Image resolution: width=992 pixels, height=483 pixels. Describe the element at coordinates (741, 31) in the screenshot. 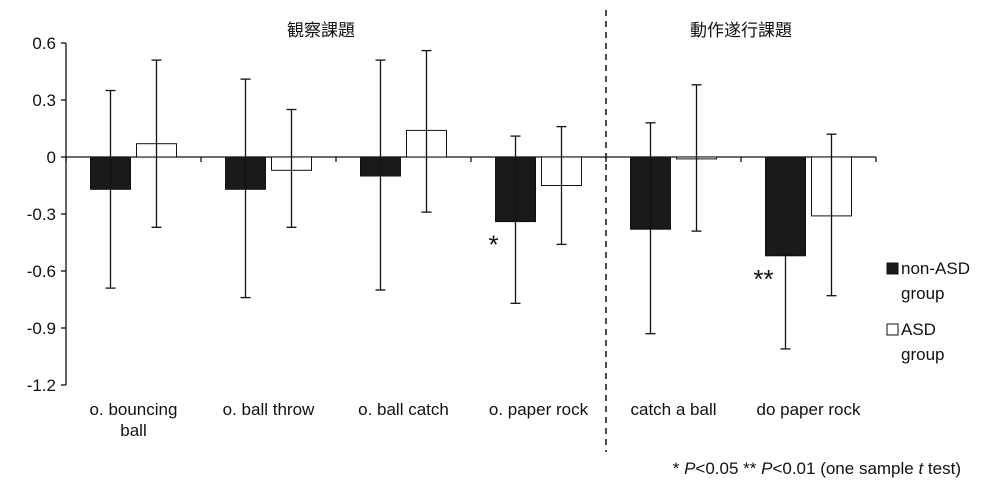

I see `section-label-action: 動作遂行課題` at that location.